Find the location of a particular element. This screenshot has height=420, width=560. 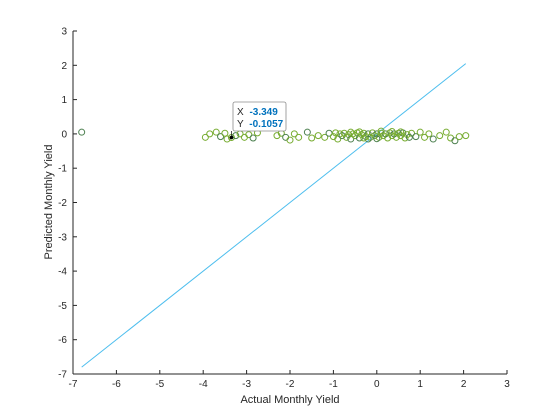

x-tick-label: 1 is located at coordinates (420, 384).